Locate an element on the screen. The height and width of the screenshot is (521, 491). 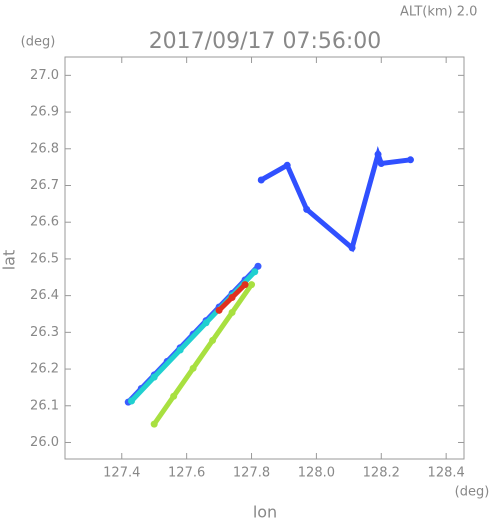
y-tick-label: 26.0 is located at coordinates (44, 442).